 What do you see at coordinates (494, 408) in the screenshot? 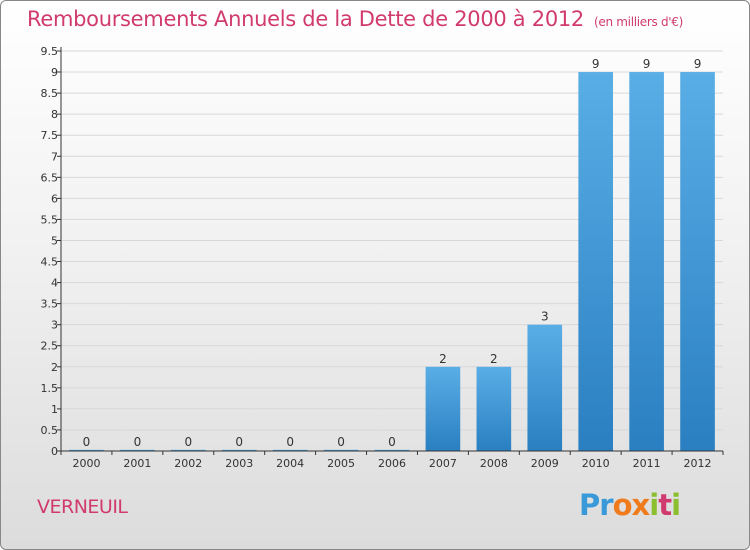
I see `bar-2008` at bounding box center [494, 408].